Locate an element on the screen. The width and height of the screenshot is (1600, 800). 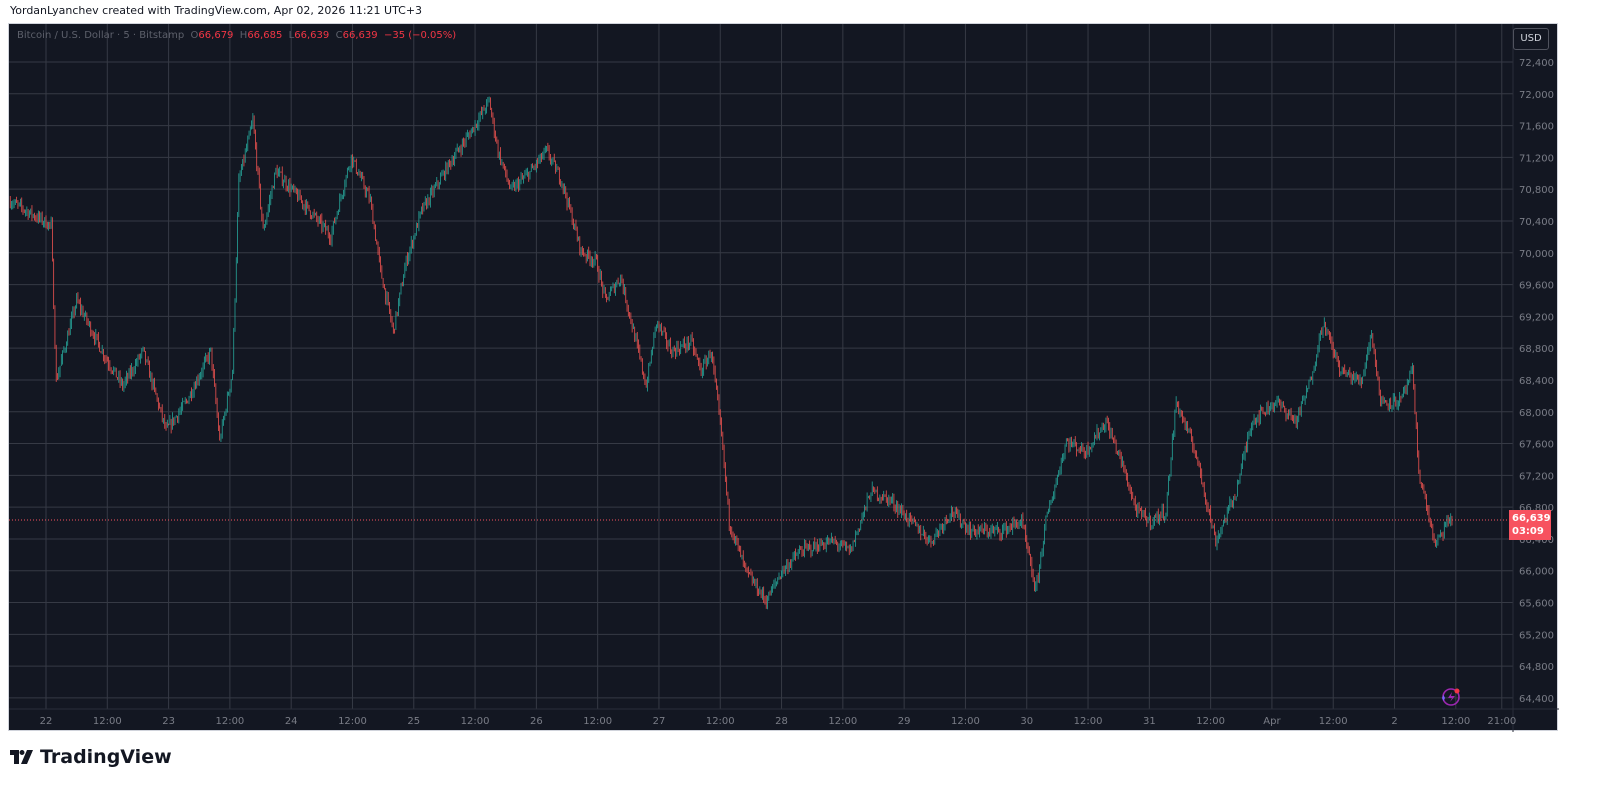
price-tick-label: 71,200 is located at coordinates (1536, 158).